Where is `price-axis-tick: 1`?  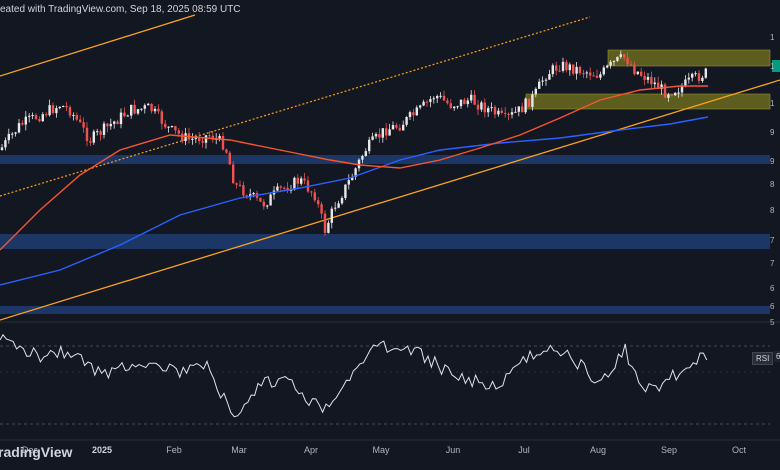
price-axis-tick: 1 is located at coordinates (772, 37).